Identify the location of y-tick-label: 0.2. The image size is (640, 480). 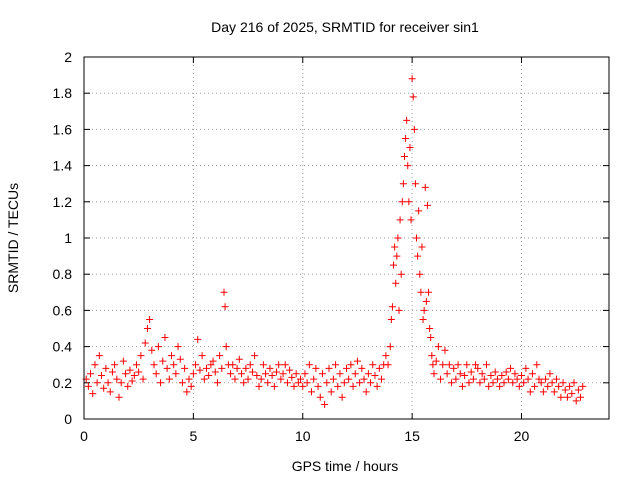
(63, 383).